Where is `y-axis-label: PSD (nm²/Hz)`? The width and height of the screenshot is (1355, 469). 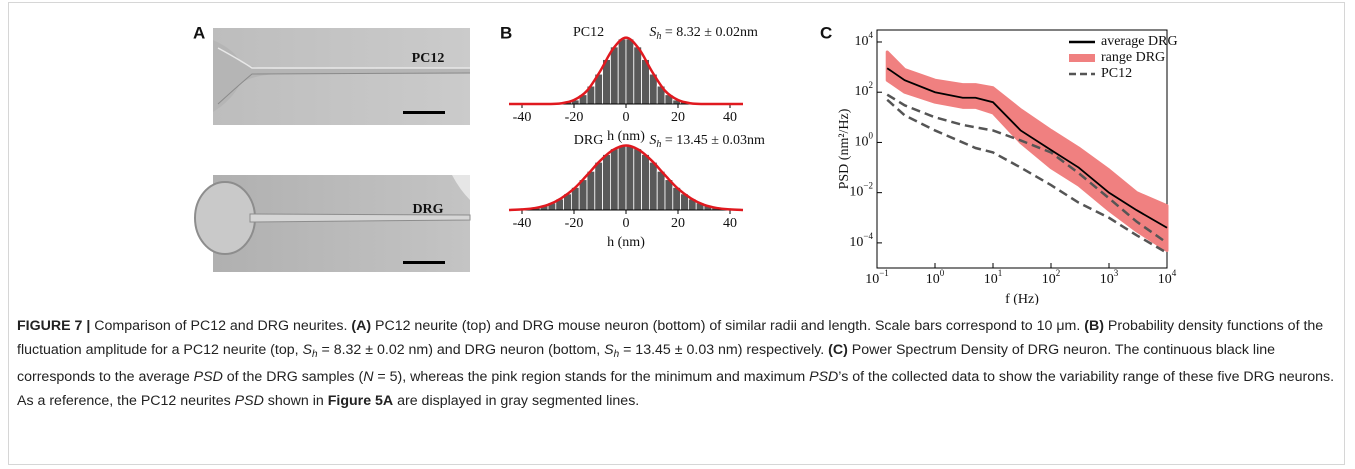
y-axis-label: PSD (nm²/Hz) is located at coordinates (844, 148).